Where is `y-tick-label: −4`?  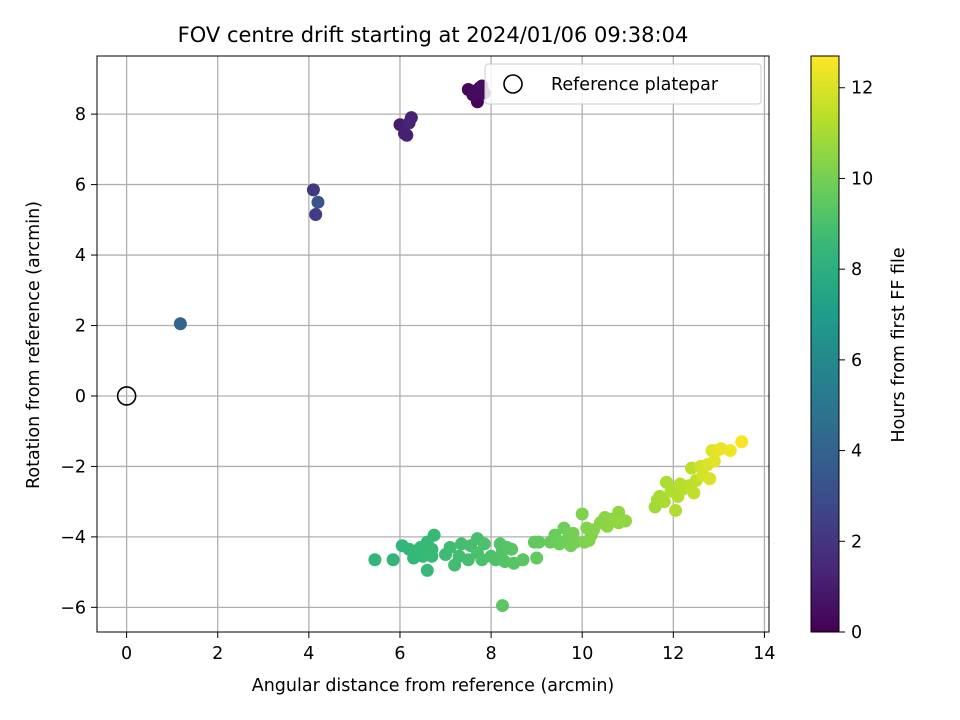 y-tick-label: −4 is located at coordinates (73, 538).